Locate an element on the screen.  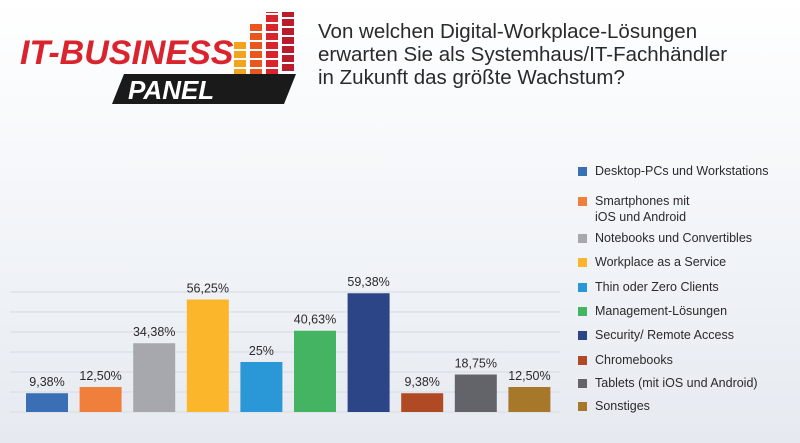
legend-label-line: Management-Lösungen is located at coordinates (661, 311).